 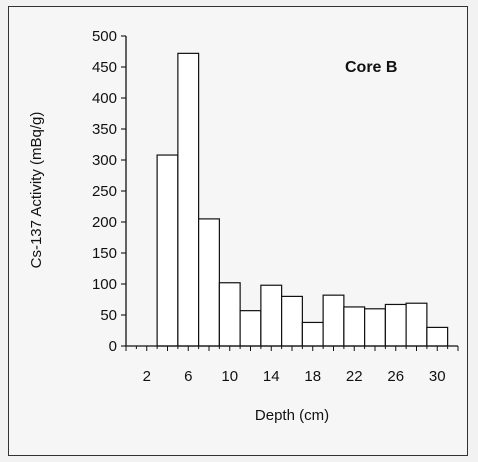 What do you see at coordinates (437, 376) in the screenshot?
I see `x-tick-label-30: 30` at bounding box center [437, 376].